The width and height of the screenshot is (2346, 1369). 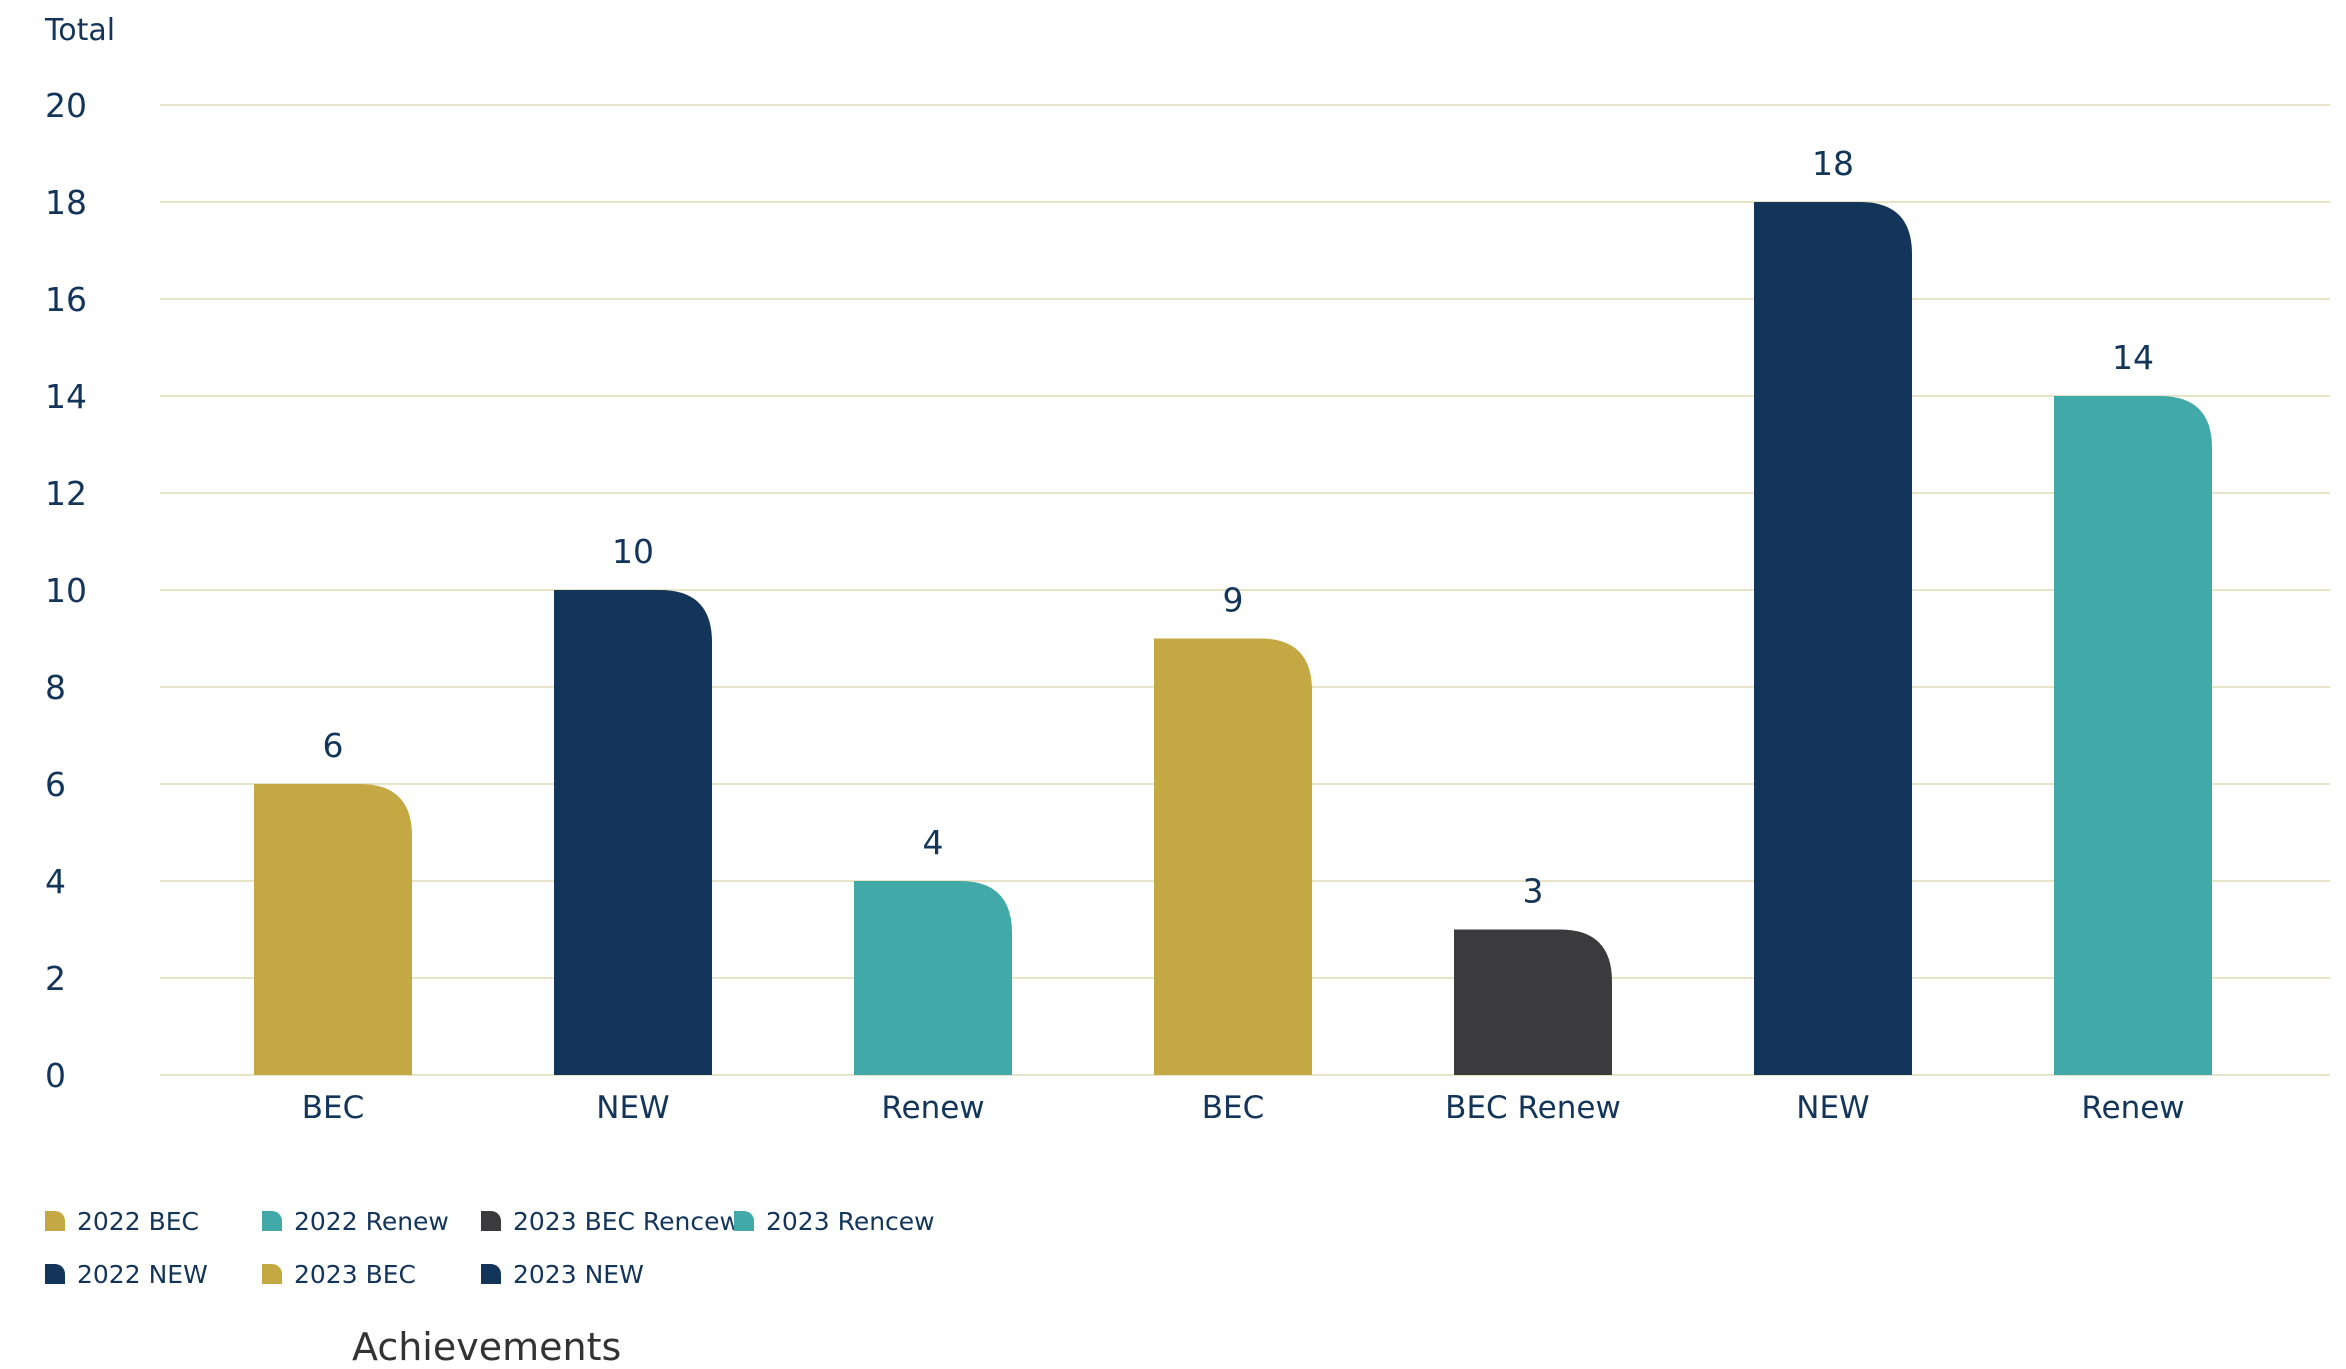 What do you see at coordinates (66, 105) in the screenshot?
I see `y-tick-label: 20` at bounding box center [66, 105].